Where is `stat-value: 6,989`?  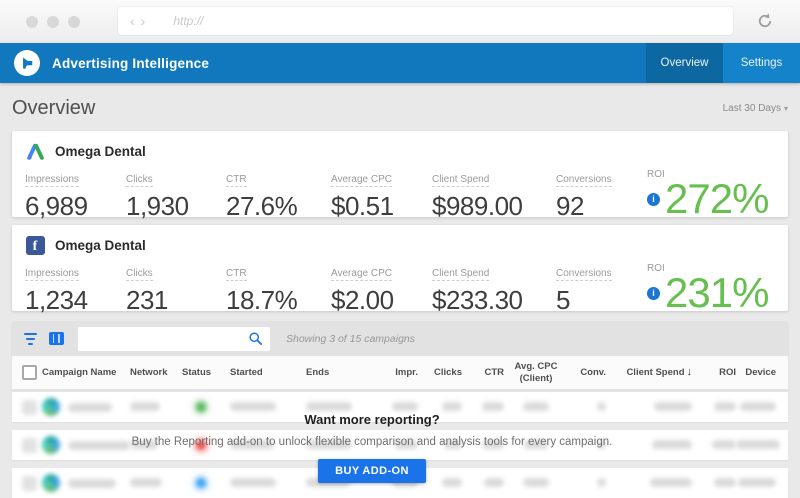 stat-value: 6,989 is located at coordinates (56, 206).